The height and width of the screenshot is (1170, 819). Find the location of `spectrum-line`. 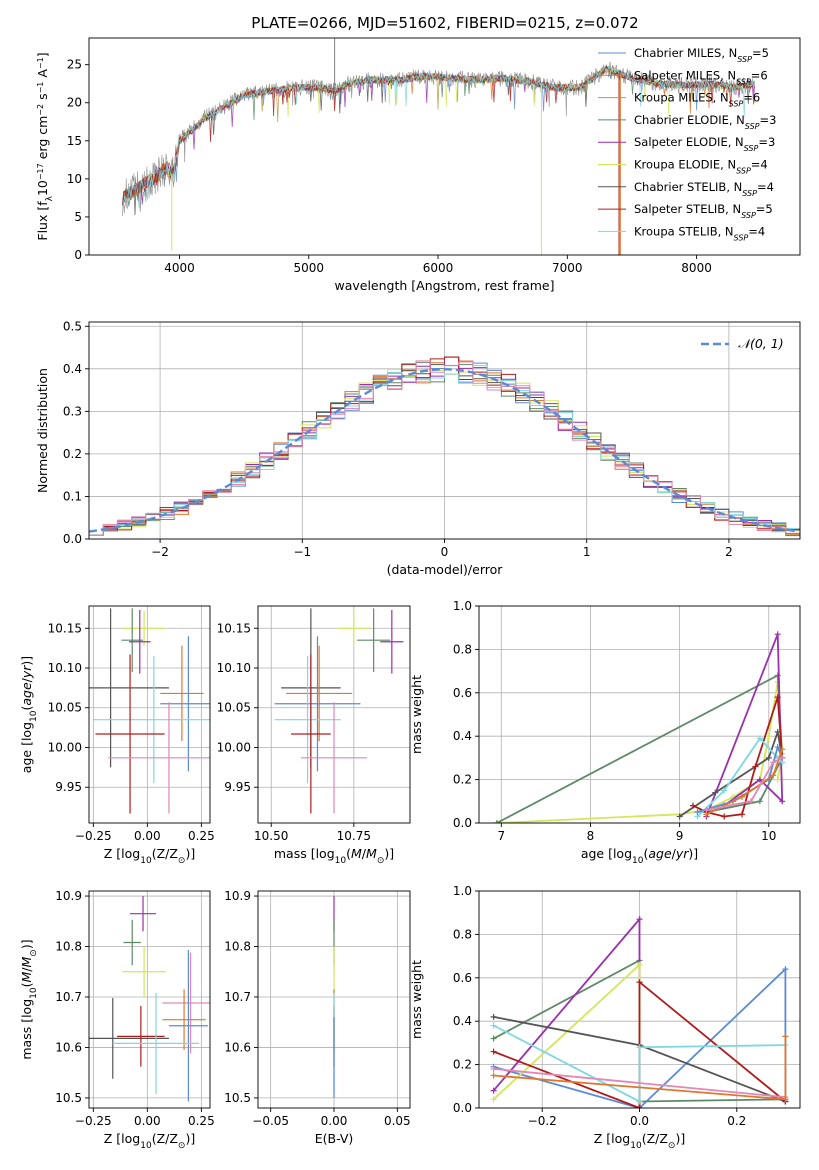

spectrum-line is located at coordinates (438, 136).